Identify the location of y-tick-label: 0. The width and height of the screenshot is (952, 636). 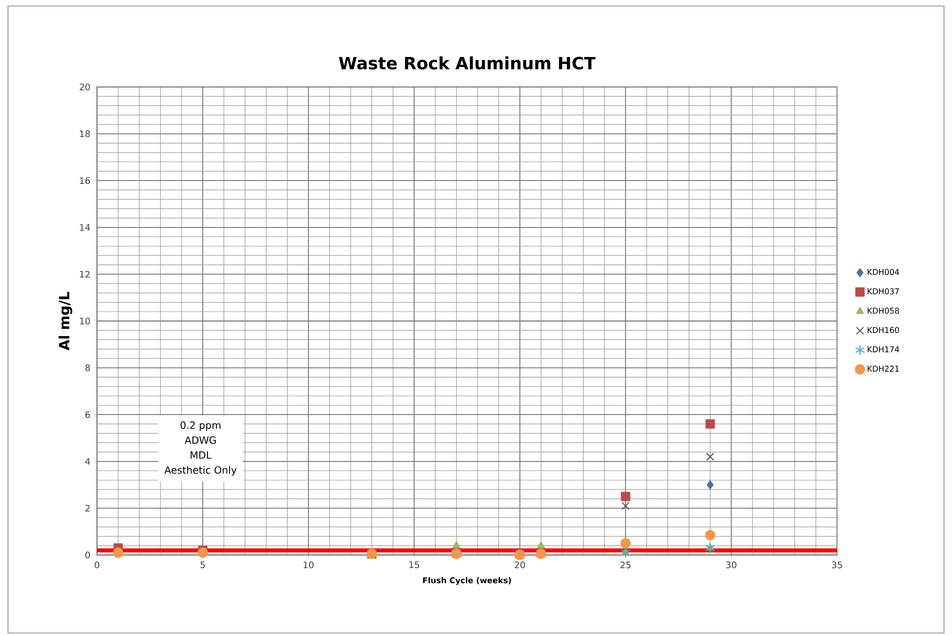
(87, 555).